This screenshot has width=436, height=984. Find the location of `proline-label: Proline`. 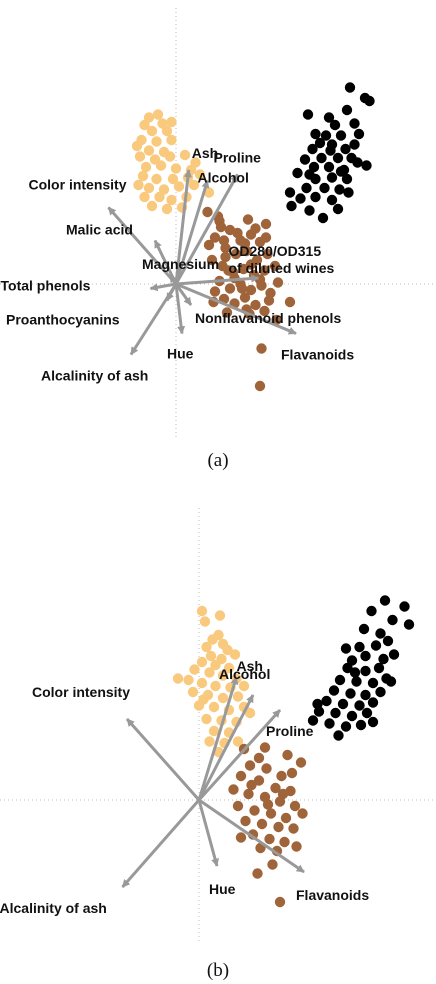

proline-label: Proline is located at coordinates (238, 158).